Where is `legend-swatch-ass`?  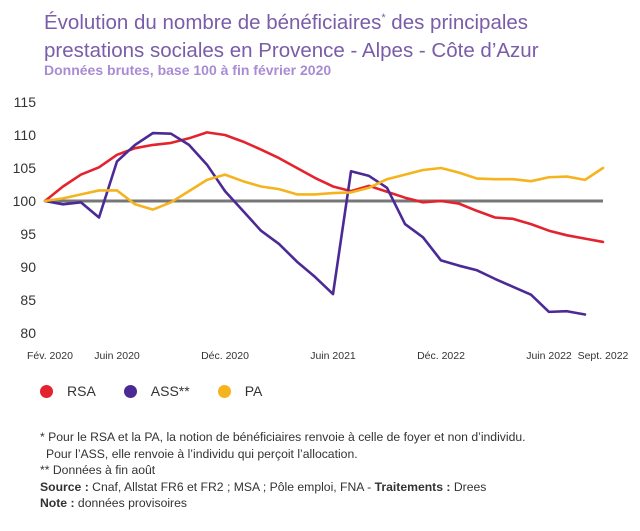
legend-swatch-ass is located at coordinates (130, 391).